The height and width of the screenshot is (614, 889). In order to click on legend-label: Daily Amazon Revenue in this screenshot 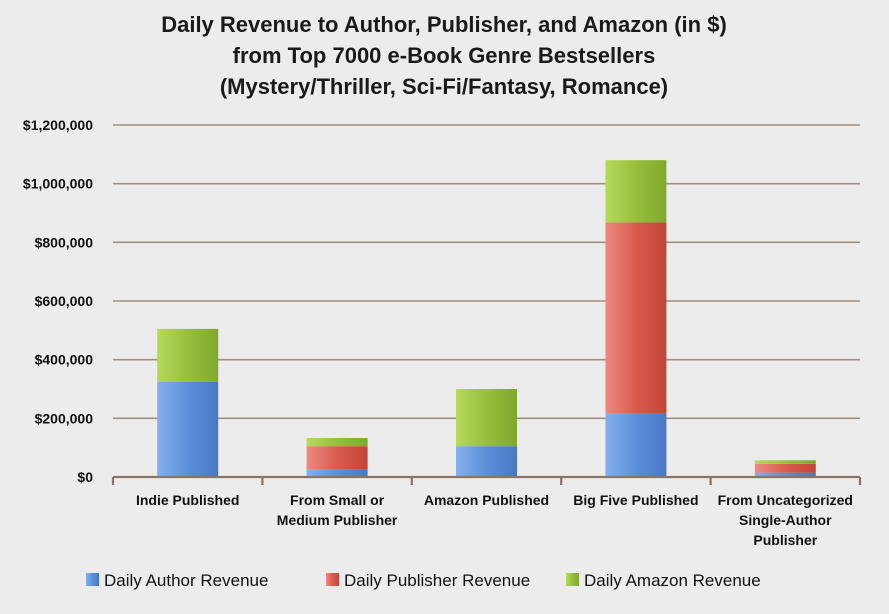, I will do `click(672, 580)`.